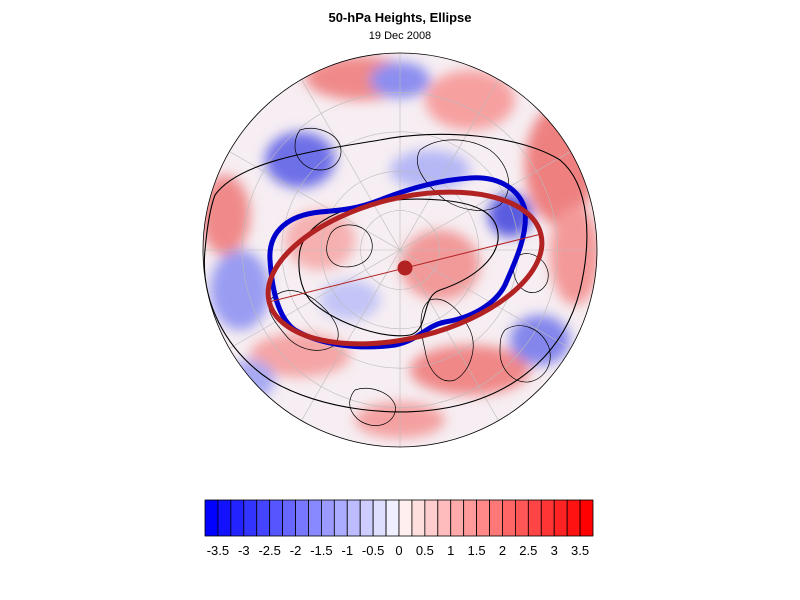 This screenshot has height=600, width=800. I want to click on colorbar-tick-label: -0.5, so click(373, 550).